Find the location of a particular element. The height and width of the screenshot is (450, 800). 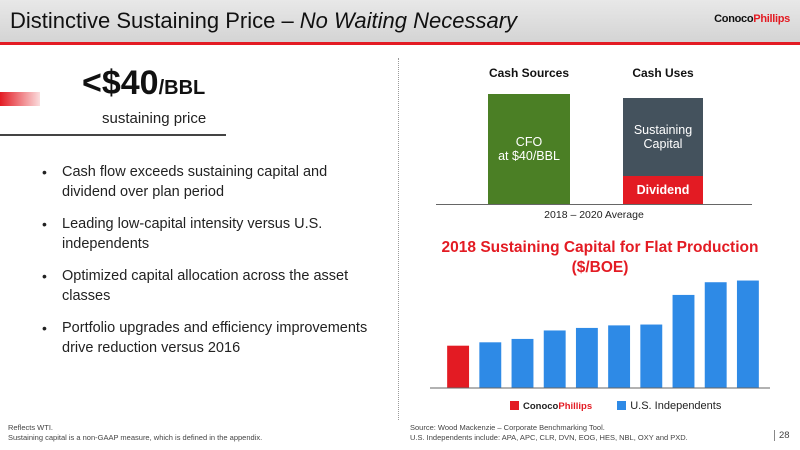

price-amount: <$40 is located at coordinates (120, 83).